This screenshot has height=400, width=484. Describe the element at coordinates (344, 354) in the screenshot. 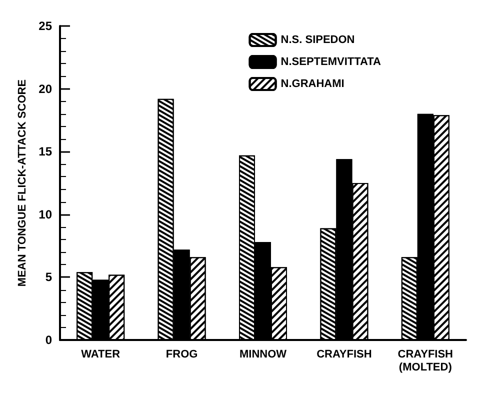

I see `x-tick-label: CRAYFISH` at that location.